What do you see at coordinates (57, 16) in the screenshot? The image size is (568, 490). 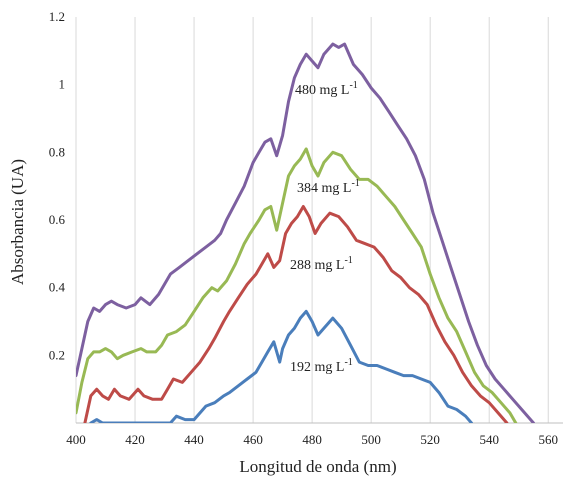 I see `y-tick-label-1.2: 1.2` at bounding box center [57, 16].